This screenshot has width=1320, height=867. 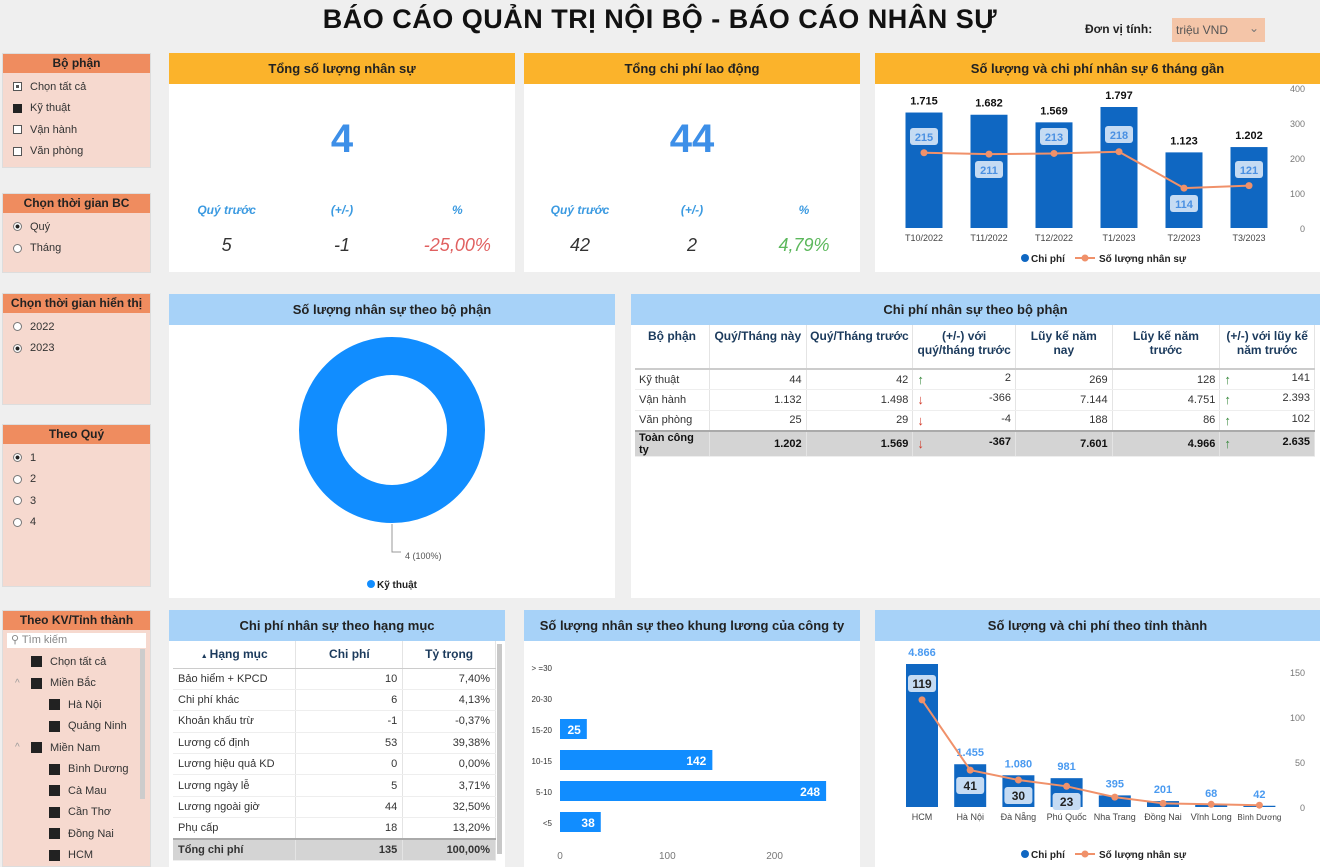 I want to click on slicer-option: Văn phòng, so click(x=76, y=152).